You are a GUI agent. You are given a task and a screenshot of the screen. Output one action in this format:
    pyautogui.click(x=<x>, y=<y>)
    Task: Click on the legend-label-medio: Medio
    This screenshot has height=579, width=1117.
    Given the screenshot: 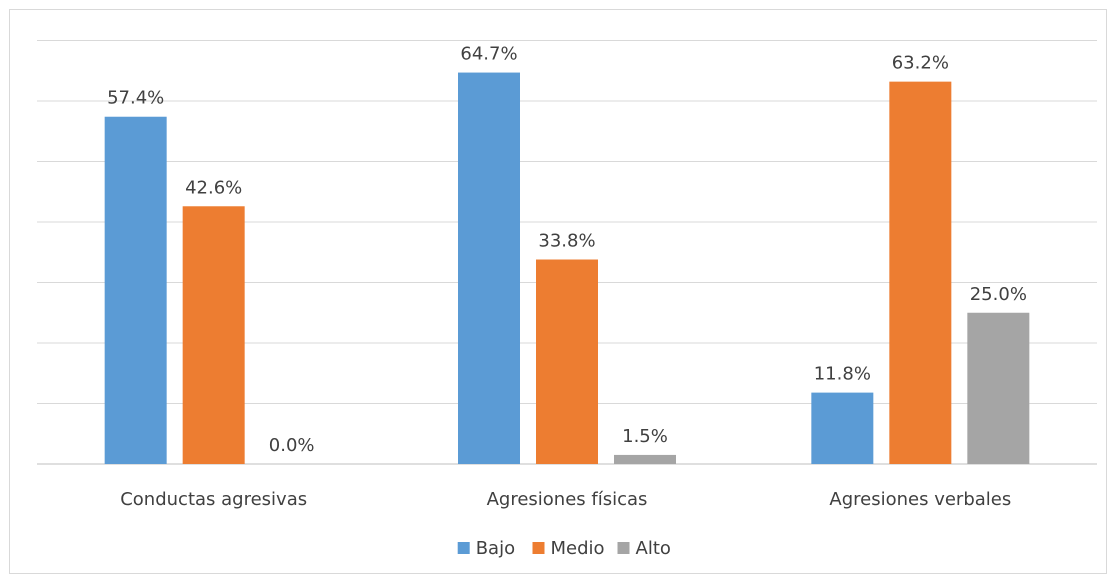 What is the action you would take?
    pyautogui.click(x=578, y=548)
    